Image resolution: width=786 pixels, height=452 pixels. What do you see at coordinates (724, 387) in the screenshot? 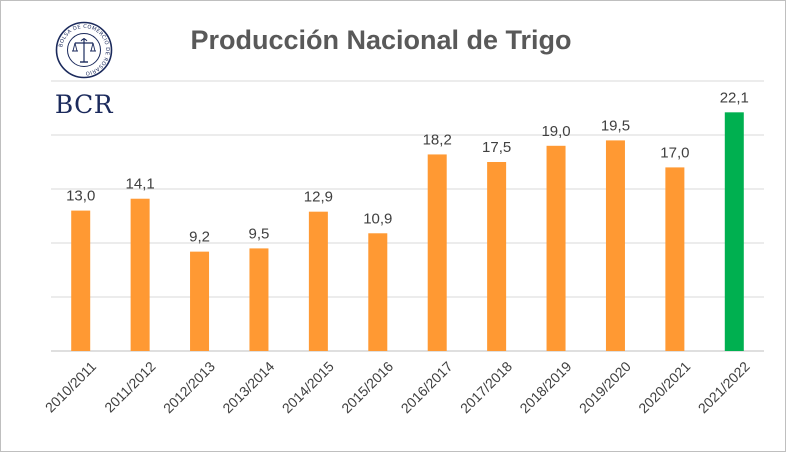
I see `x-tick-label: 2021/2022` at bounding box center [724, 387].